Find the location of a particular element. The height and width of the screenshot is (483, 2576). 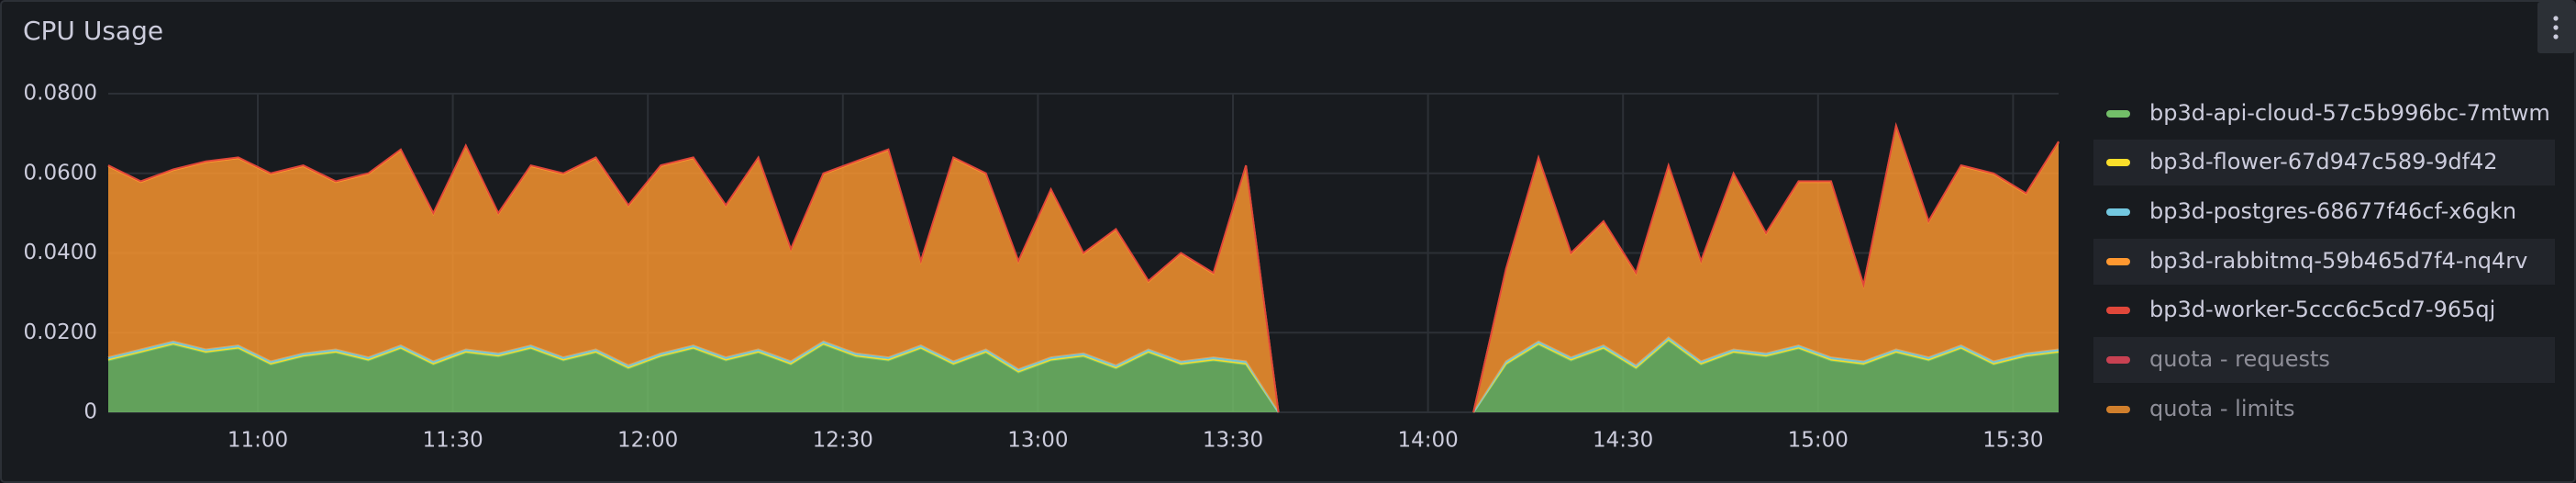

y-tick-label: 0.0400 is located at coordinates (60, 252).